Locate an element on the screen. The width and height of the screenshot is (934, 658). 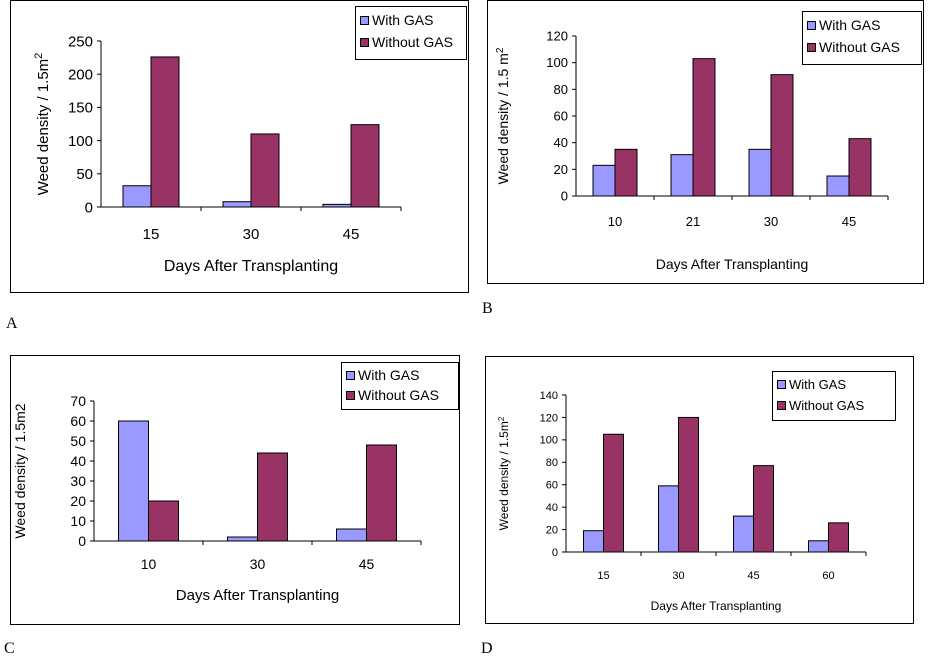
chart-b-legend: With GAS Without GAS is located at coordinates (862, 38).